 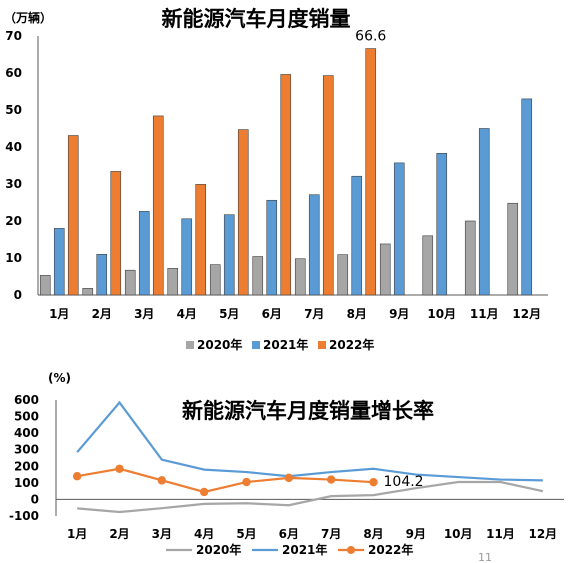 What do you see at coordinates (26, 417) in the screenshot?
I see `line-y-tick-label: 500` at bounding box center [26, 417].